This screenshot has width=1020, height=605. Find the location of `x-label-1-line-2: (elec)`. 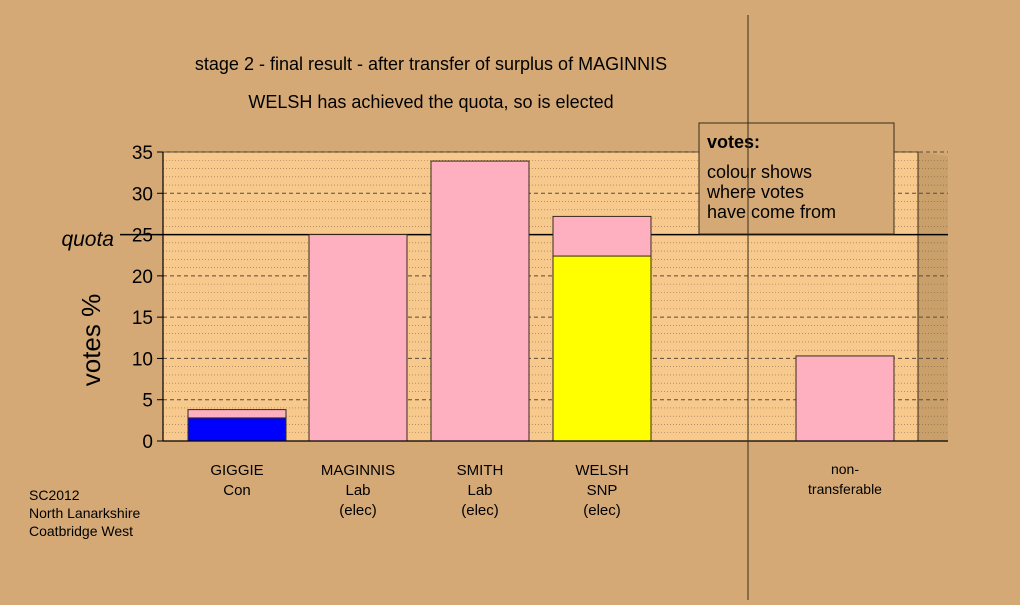

x-label-1-line-2: (elec) is located at coordinates (358, 510).